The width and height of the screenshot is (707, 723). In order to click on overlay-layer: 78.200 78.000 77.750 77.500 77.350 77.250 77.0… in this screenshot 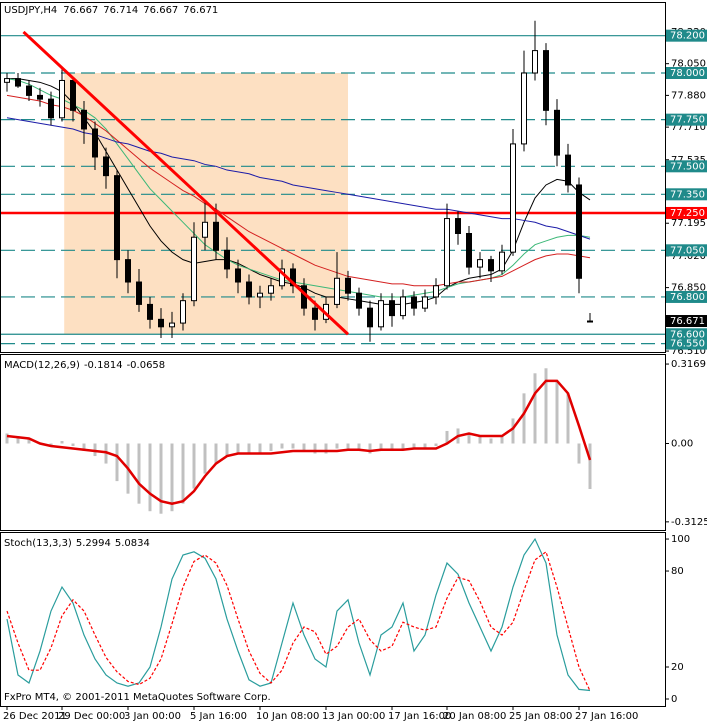, I will do `click(686, 189)`.